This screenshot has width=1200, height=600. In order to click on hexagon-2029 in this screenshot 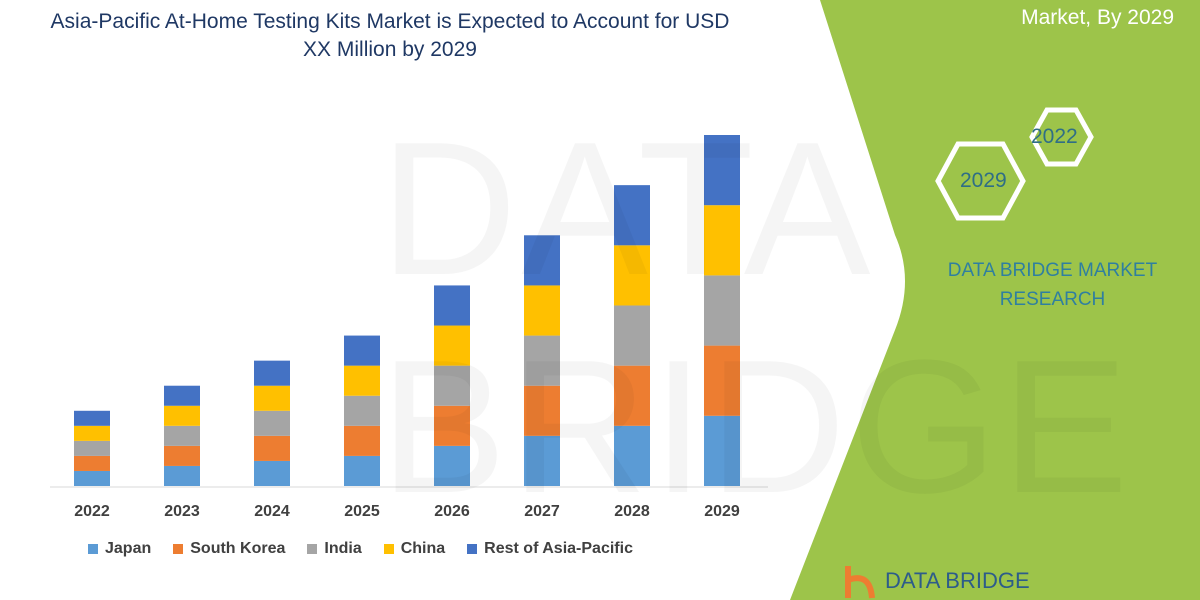, I will do `click(980, 181)`.